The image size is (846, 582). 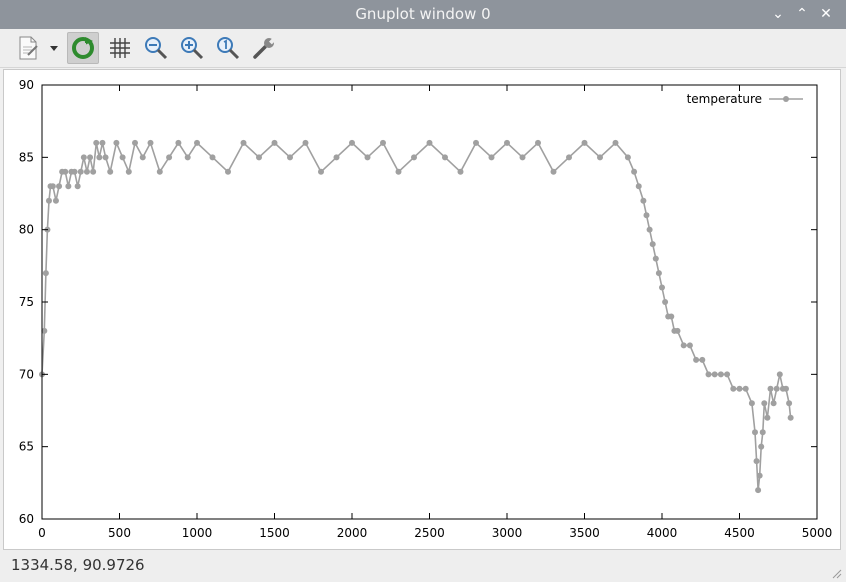 I want to click on copy-to-clipboard-button, so click(x=28, y=48).